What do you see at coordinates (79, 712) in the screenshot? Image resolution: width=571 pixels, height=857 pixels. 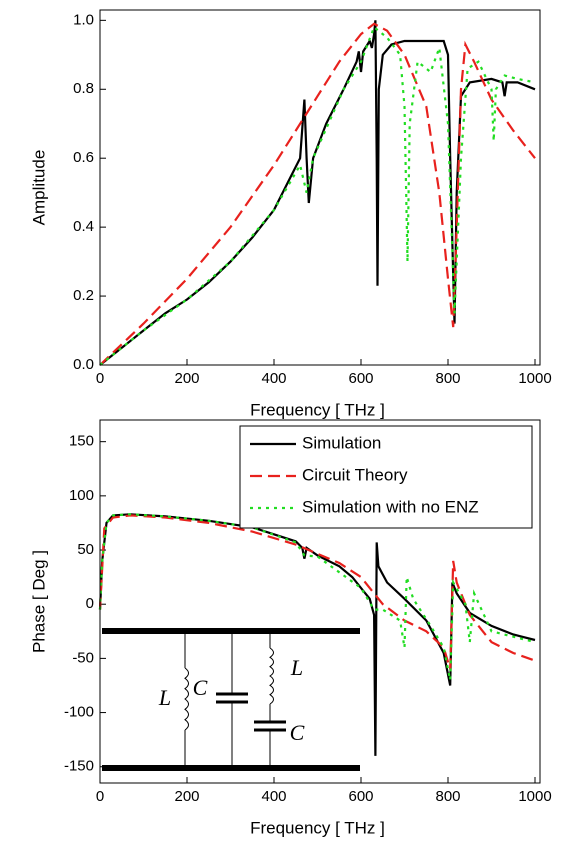 I see `y-tick-label: -100` at bounding box center [79, 712].